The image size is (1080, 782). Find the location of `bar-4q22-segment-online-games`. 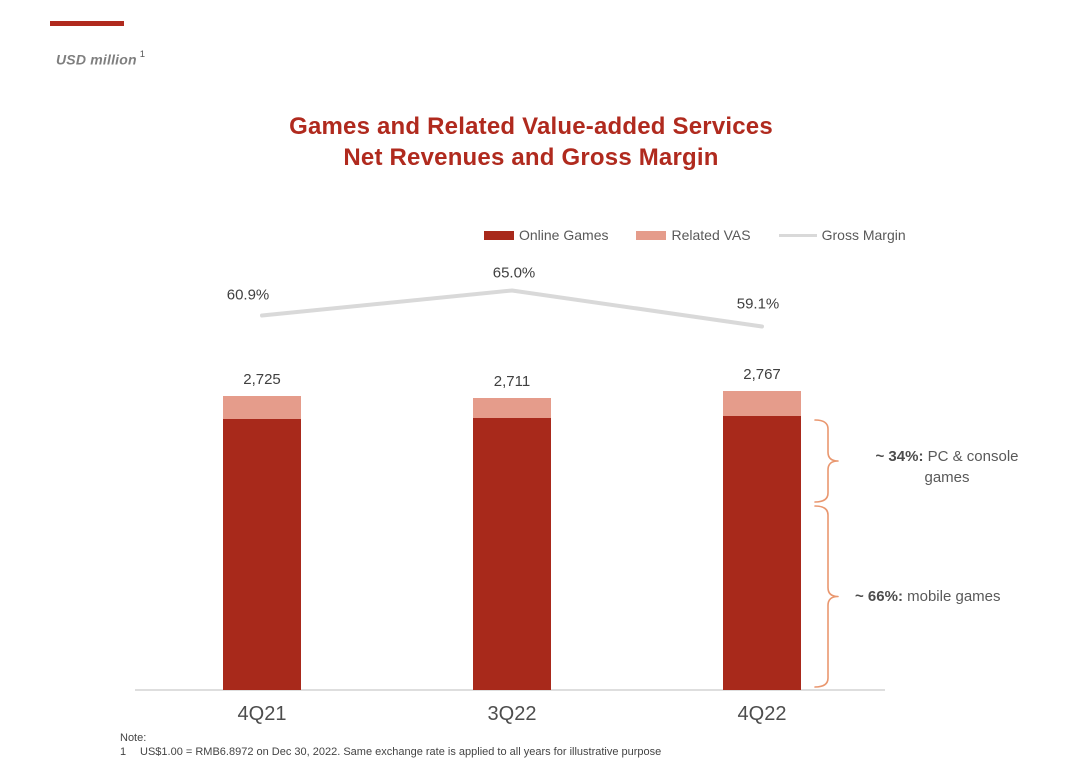

bar-4q22-segment-online-games is located at coordinates (762, 552).